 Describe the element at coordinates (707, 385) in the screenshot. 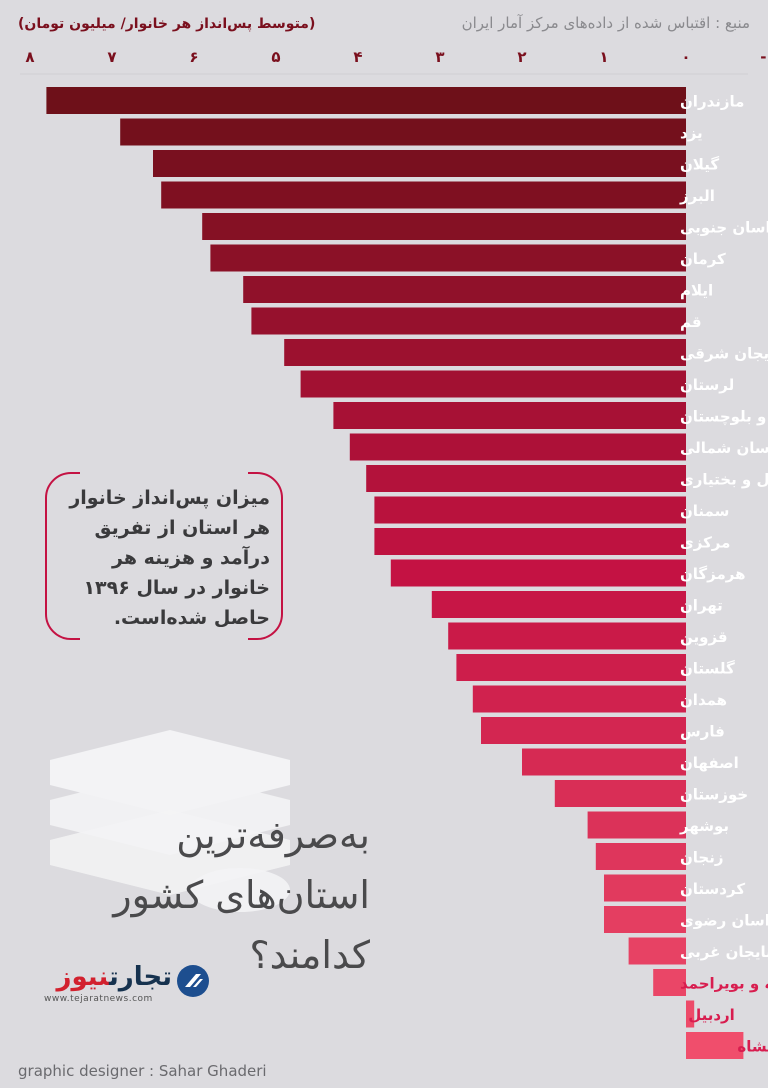

I see `bar-category-label: لرستان` at that location.